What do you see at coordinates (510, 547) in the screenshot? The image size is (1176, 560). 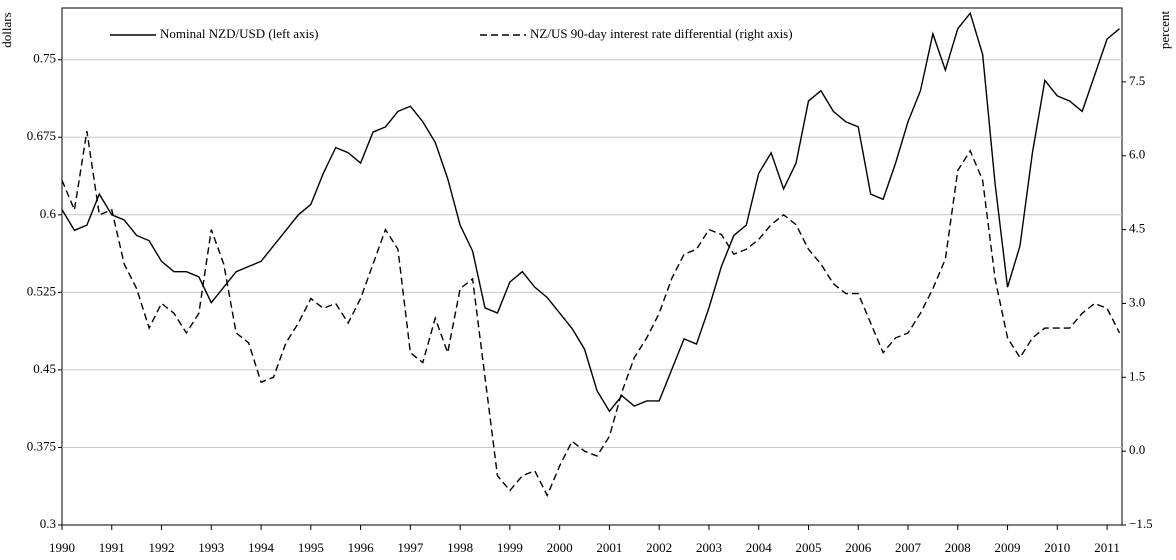 I see `x-tick-label: 1999` at bounding box center [510, 547].